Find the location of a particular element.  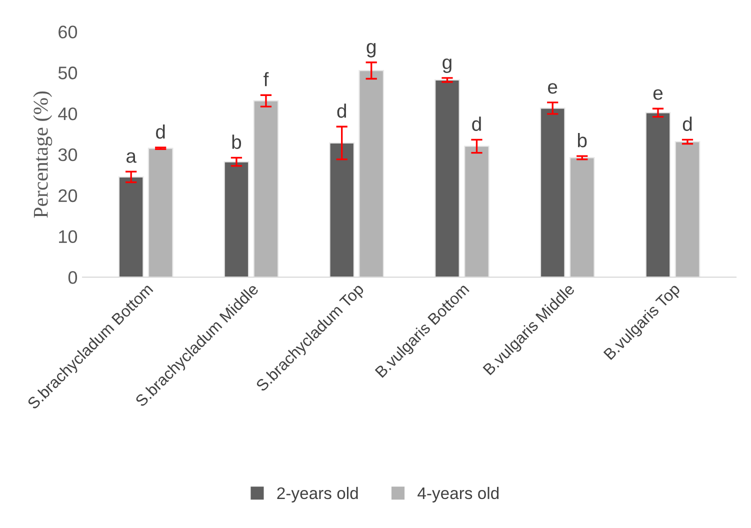

annotation: f is located at coordinates (266, 79).